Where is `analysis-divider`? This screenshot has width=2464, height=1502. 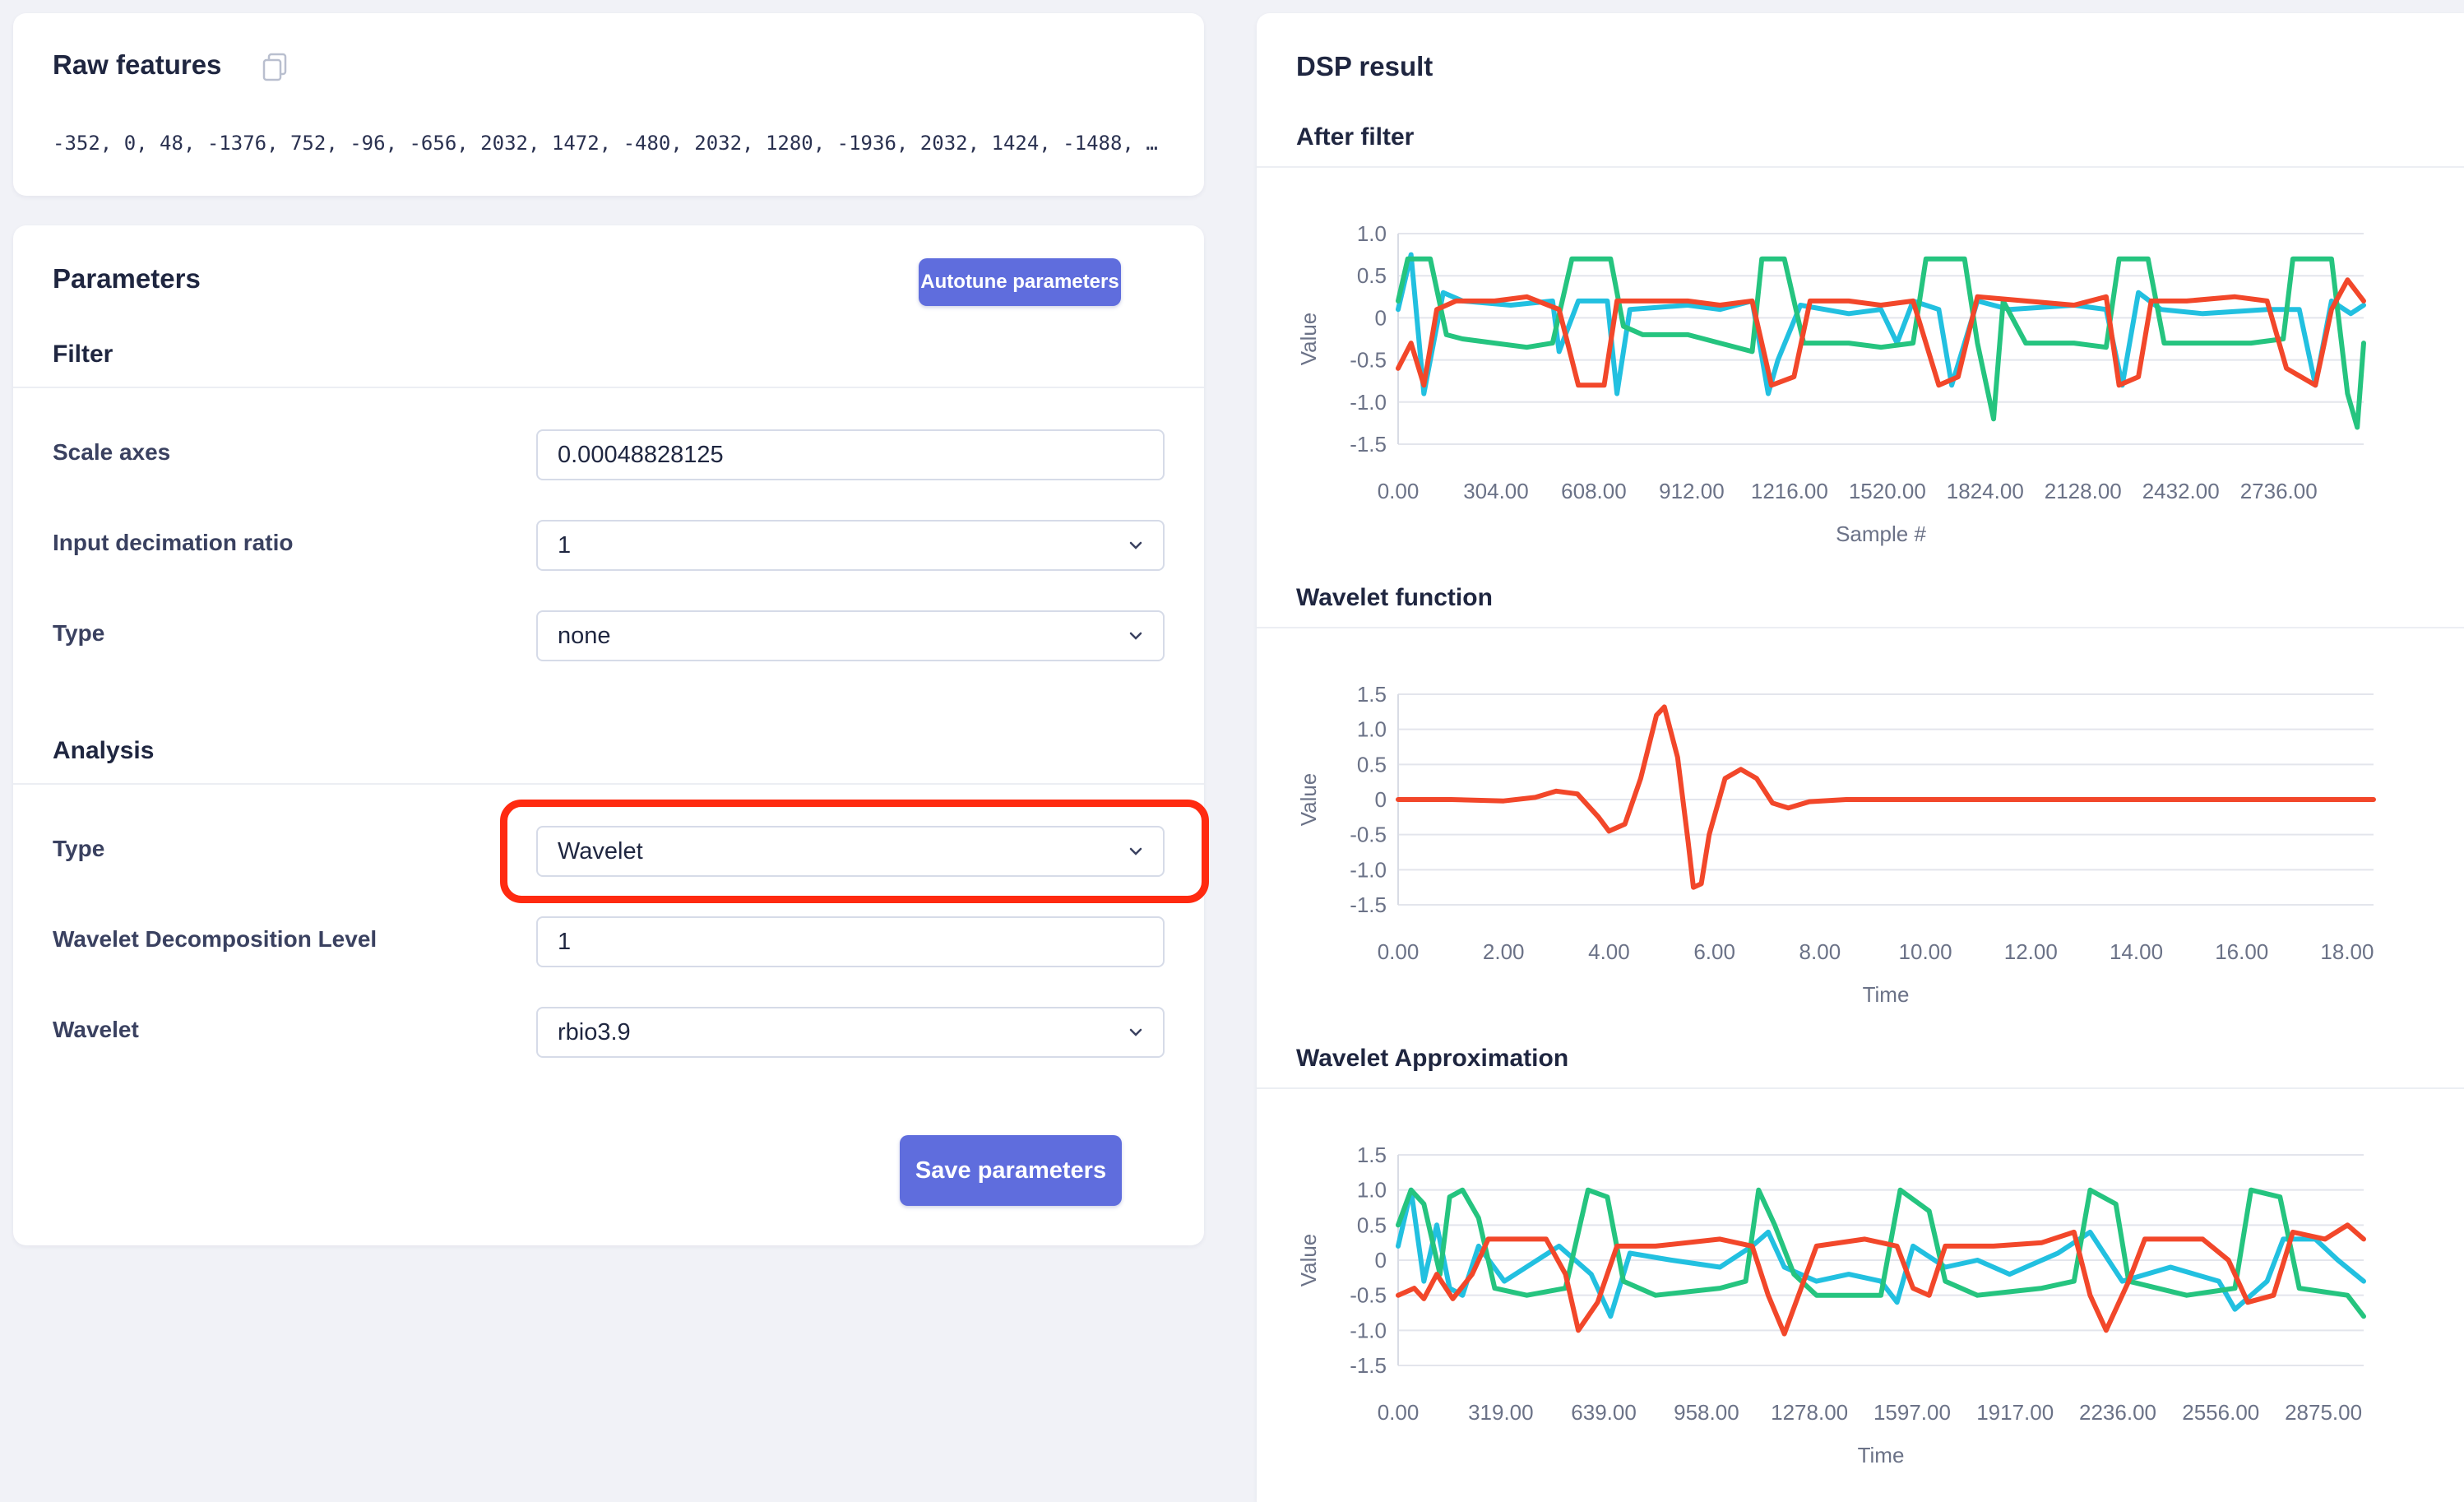
analysis-divider is located at coordinates (608, 784).